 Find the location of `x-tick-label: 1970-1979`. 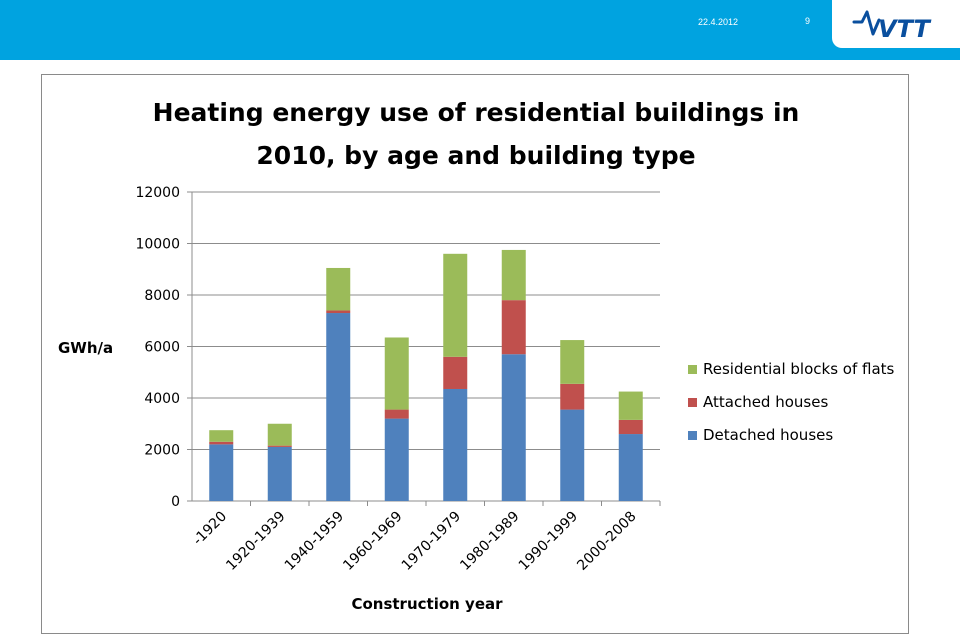

x-tick-label: 1970-1979 is located at coordinates (431, 541).